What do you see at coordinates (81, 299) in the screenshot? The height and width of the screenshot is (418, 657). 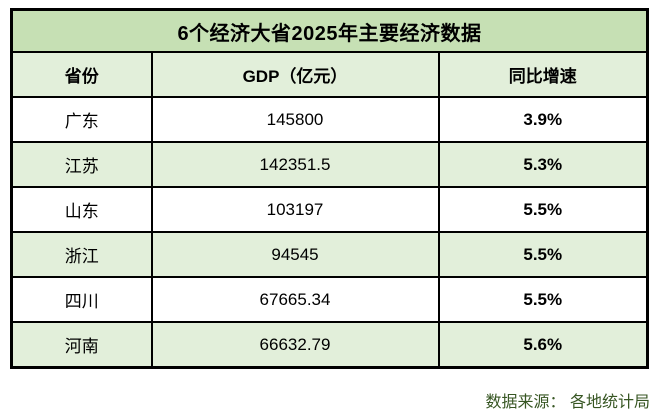 I see `province-cell: 四川` at bounding box center [81, 299].